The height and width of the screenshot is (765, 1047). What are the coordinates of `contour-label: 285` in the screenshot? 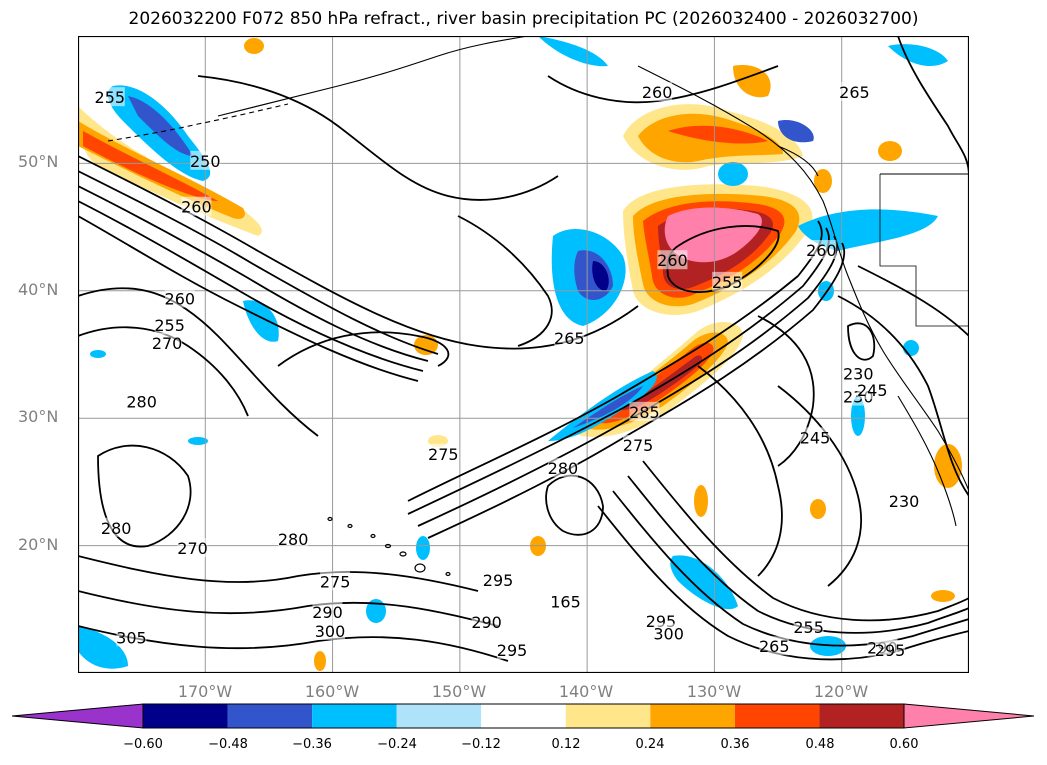 It's located at (644, 412).